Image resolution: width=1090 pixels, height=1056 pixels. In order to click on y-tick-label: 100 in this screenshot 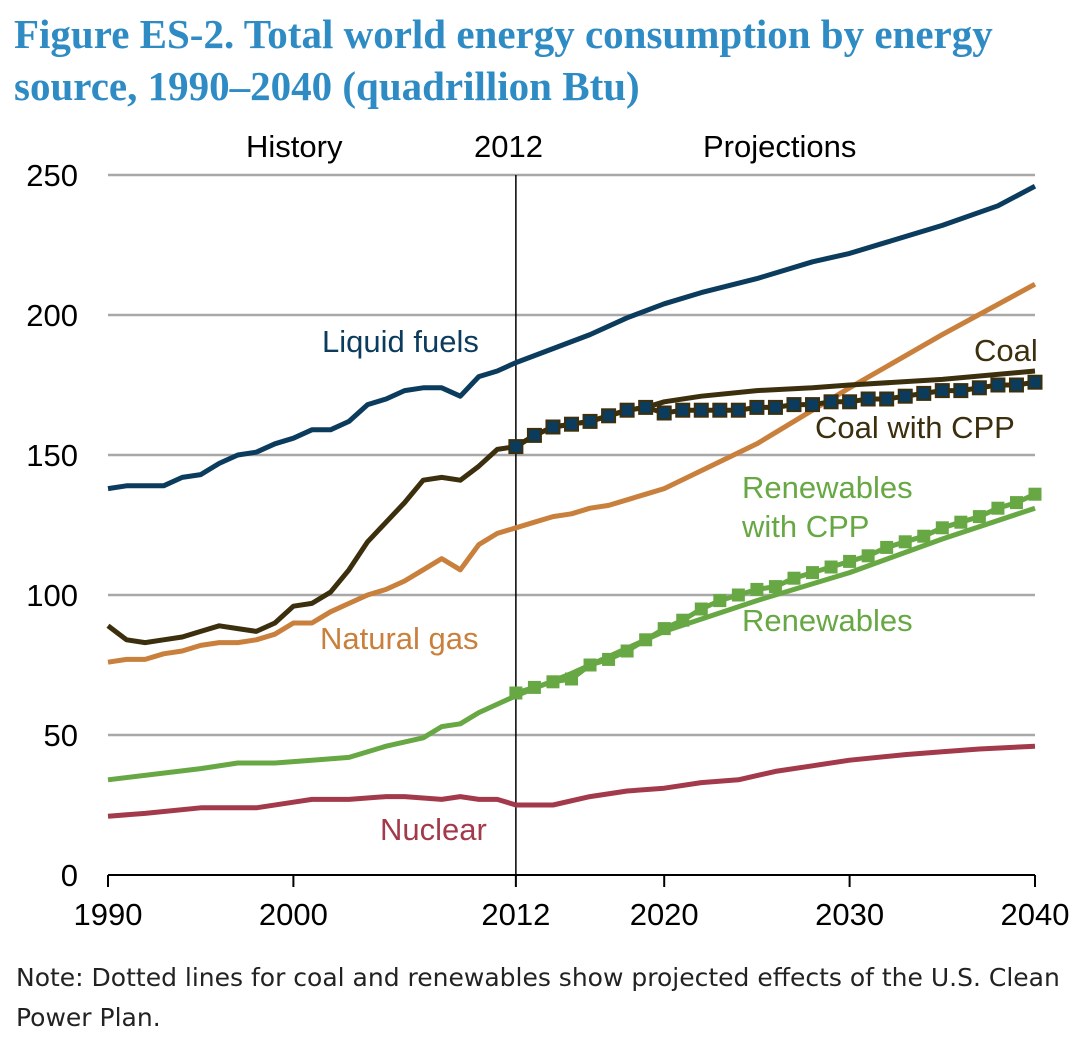, I will do `click(52, 595)`.